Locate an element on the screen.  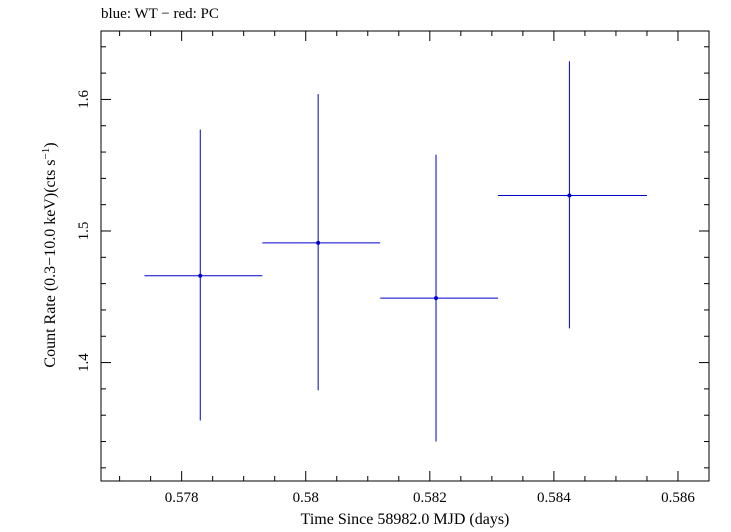
y-tick-label: 1.5 is located at coordinates (84, 231).